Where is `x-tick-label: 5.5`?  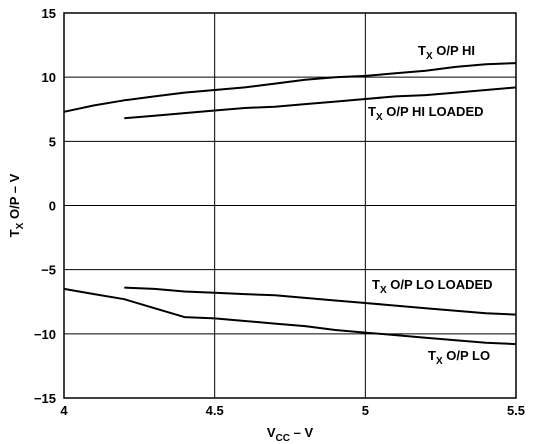
x-tick-label: 5.5 is located at coordinates (516, 410).